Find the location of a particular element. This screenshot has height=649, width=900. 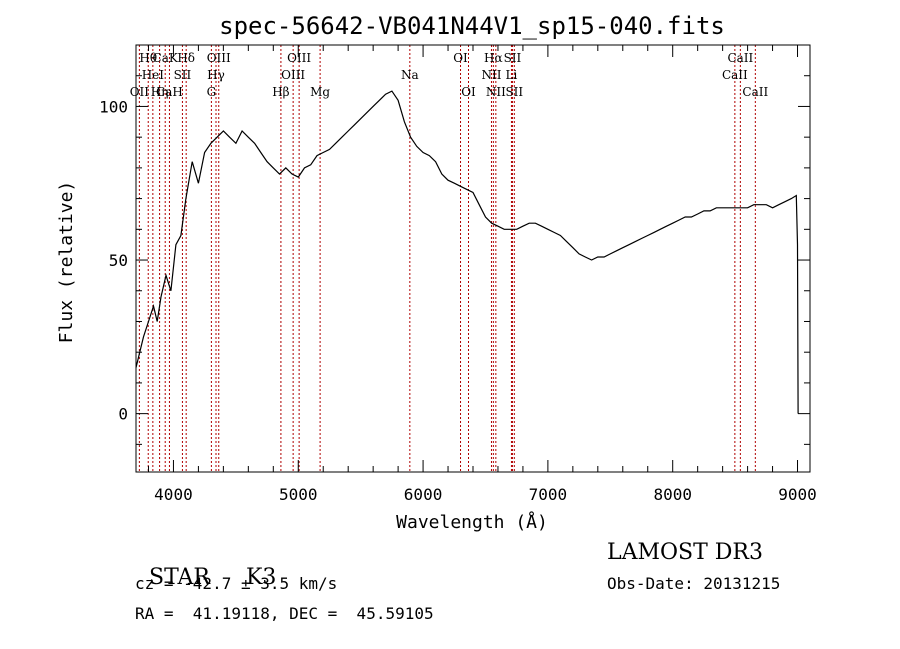

obs-date-line: Obs-Date: 20131215 is located at coordinates (694, 583).